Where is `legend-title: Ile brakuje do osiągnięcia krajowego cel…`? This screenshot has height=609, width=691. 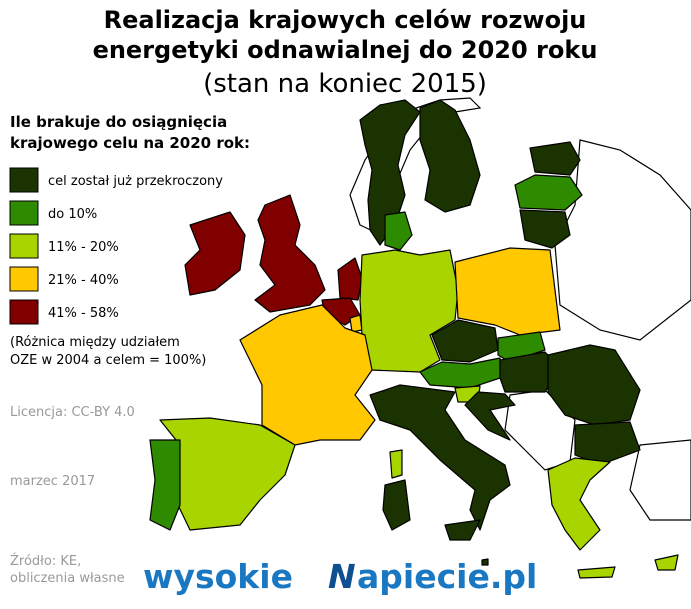
legend-title: Ile brakuje do osiągnięcia krajowego cel… is located at coordinates (130, 132).